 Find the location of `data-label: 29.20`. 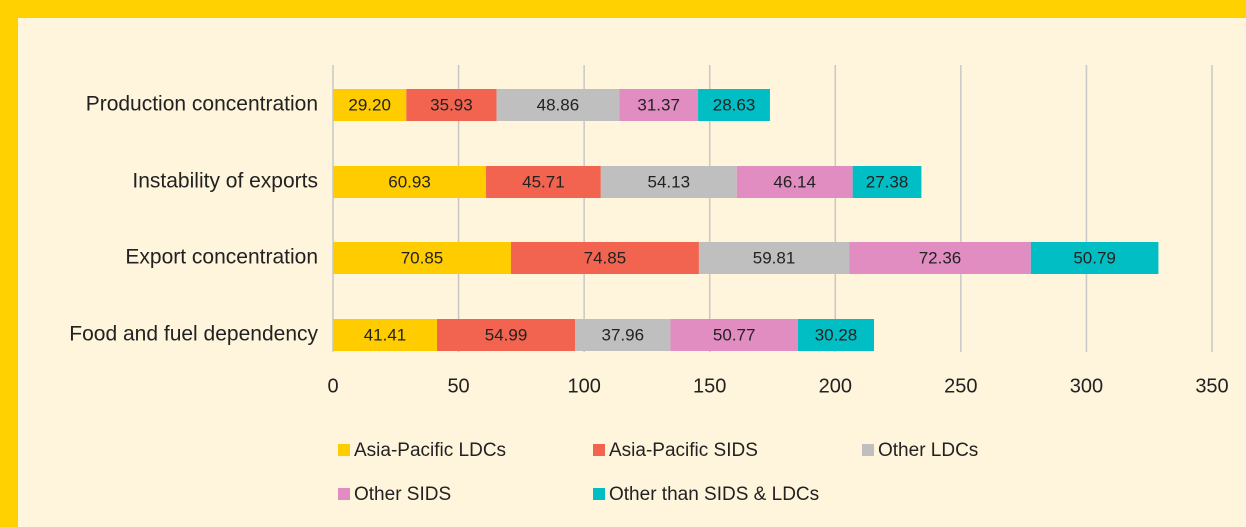

data-label: 29.20 is located at coordinates (369, 104).